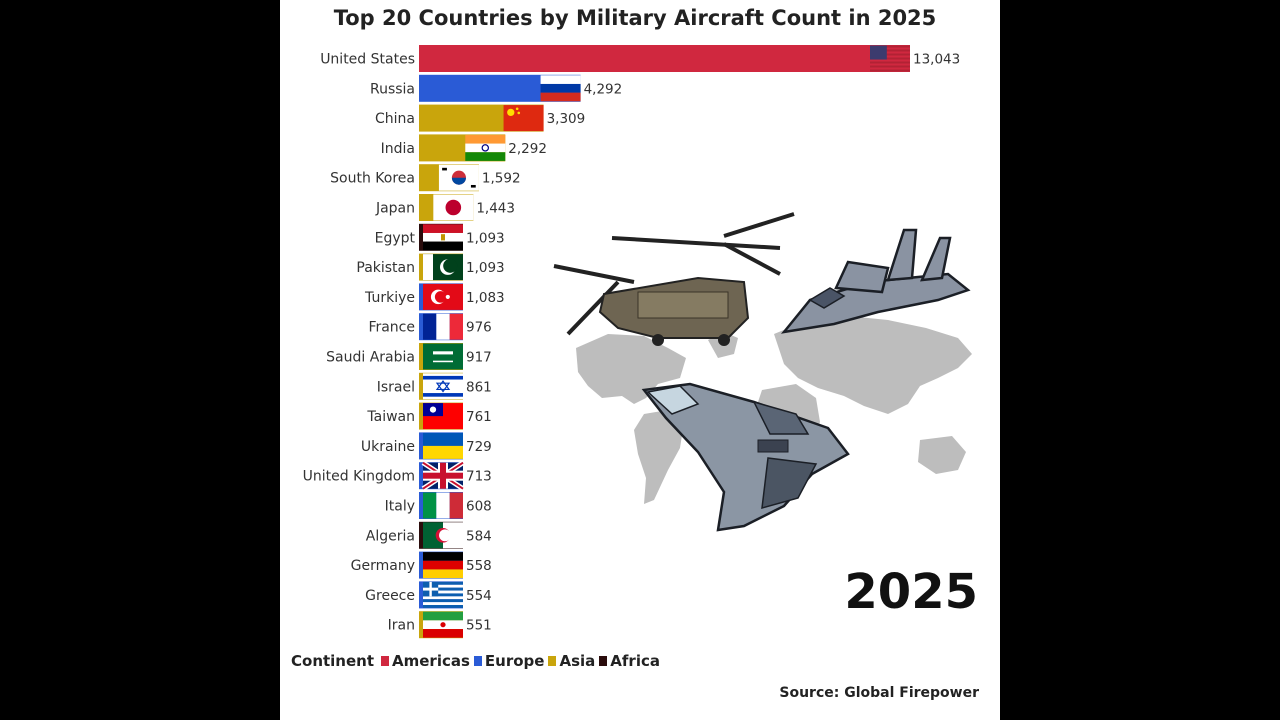 The height and width of the screenshot is (720, 1280). What do you see at coordinates (396, 387) in the screenshot?
I see `category-label-israel: Israel` at bounding box center [396, 387].